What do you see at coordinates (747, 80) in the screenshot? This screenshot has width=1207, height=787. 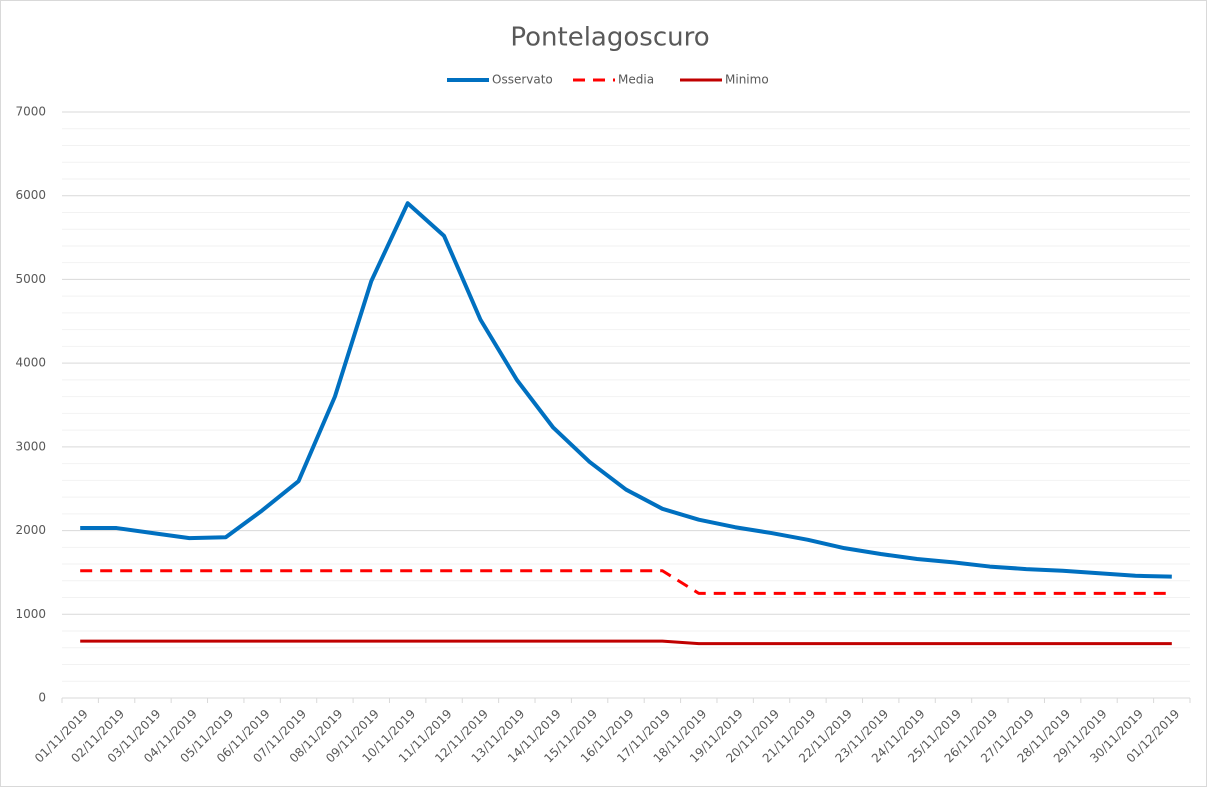 I see `legend-label: Minimo` at bounding box center [747, 80].